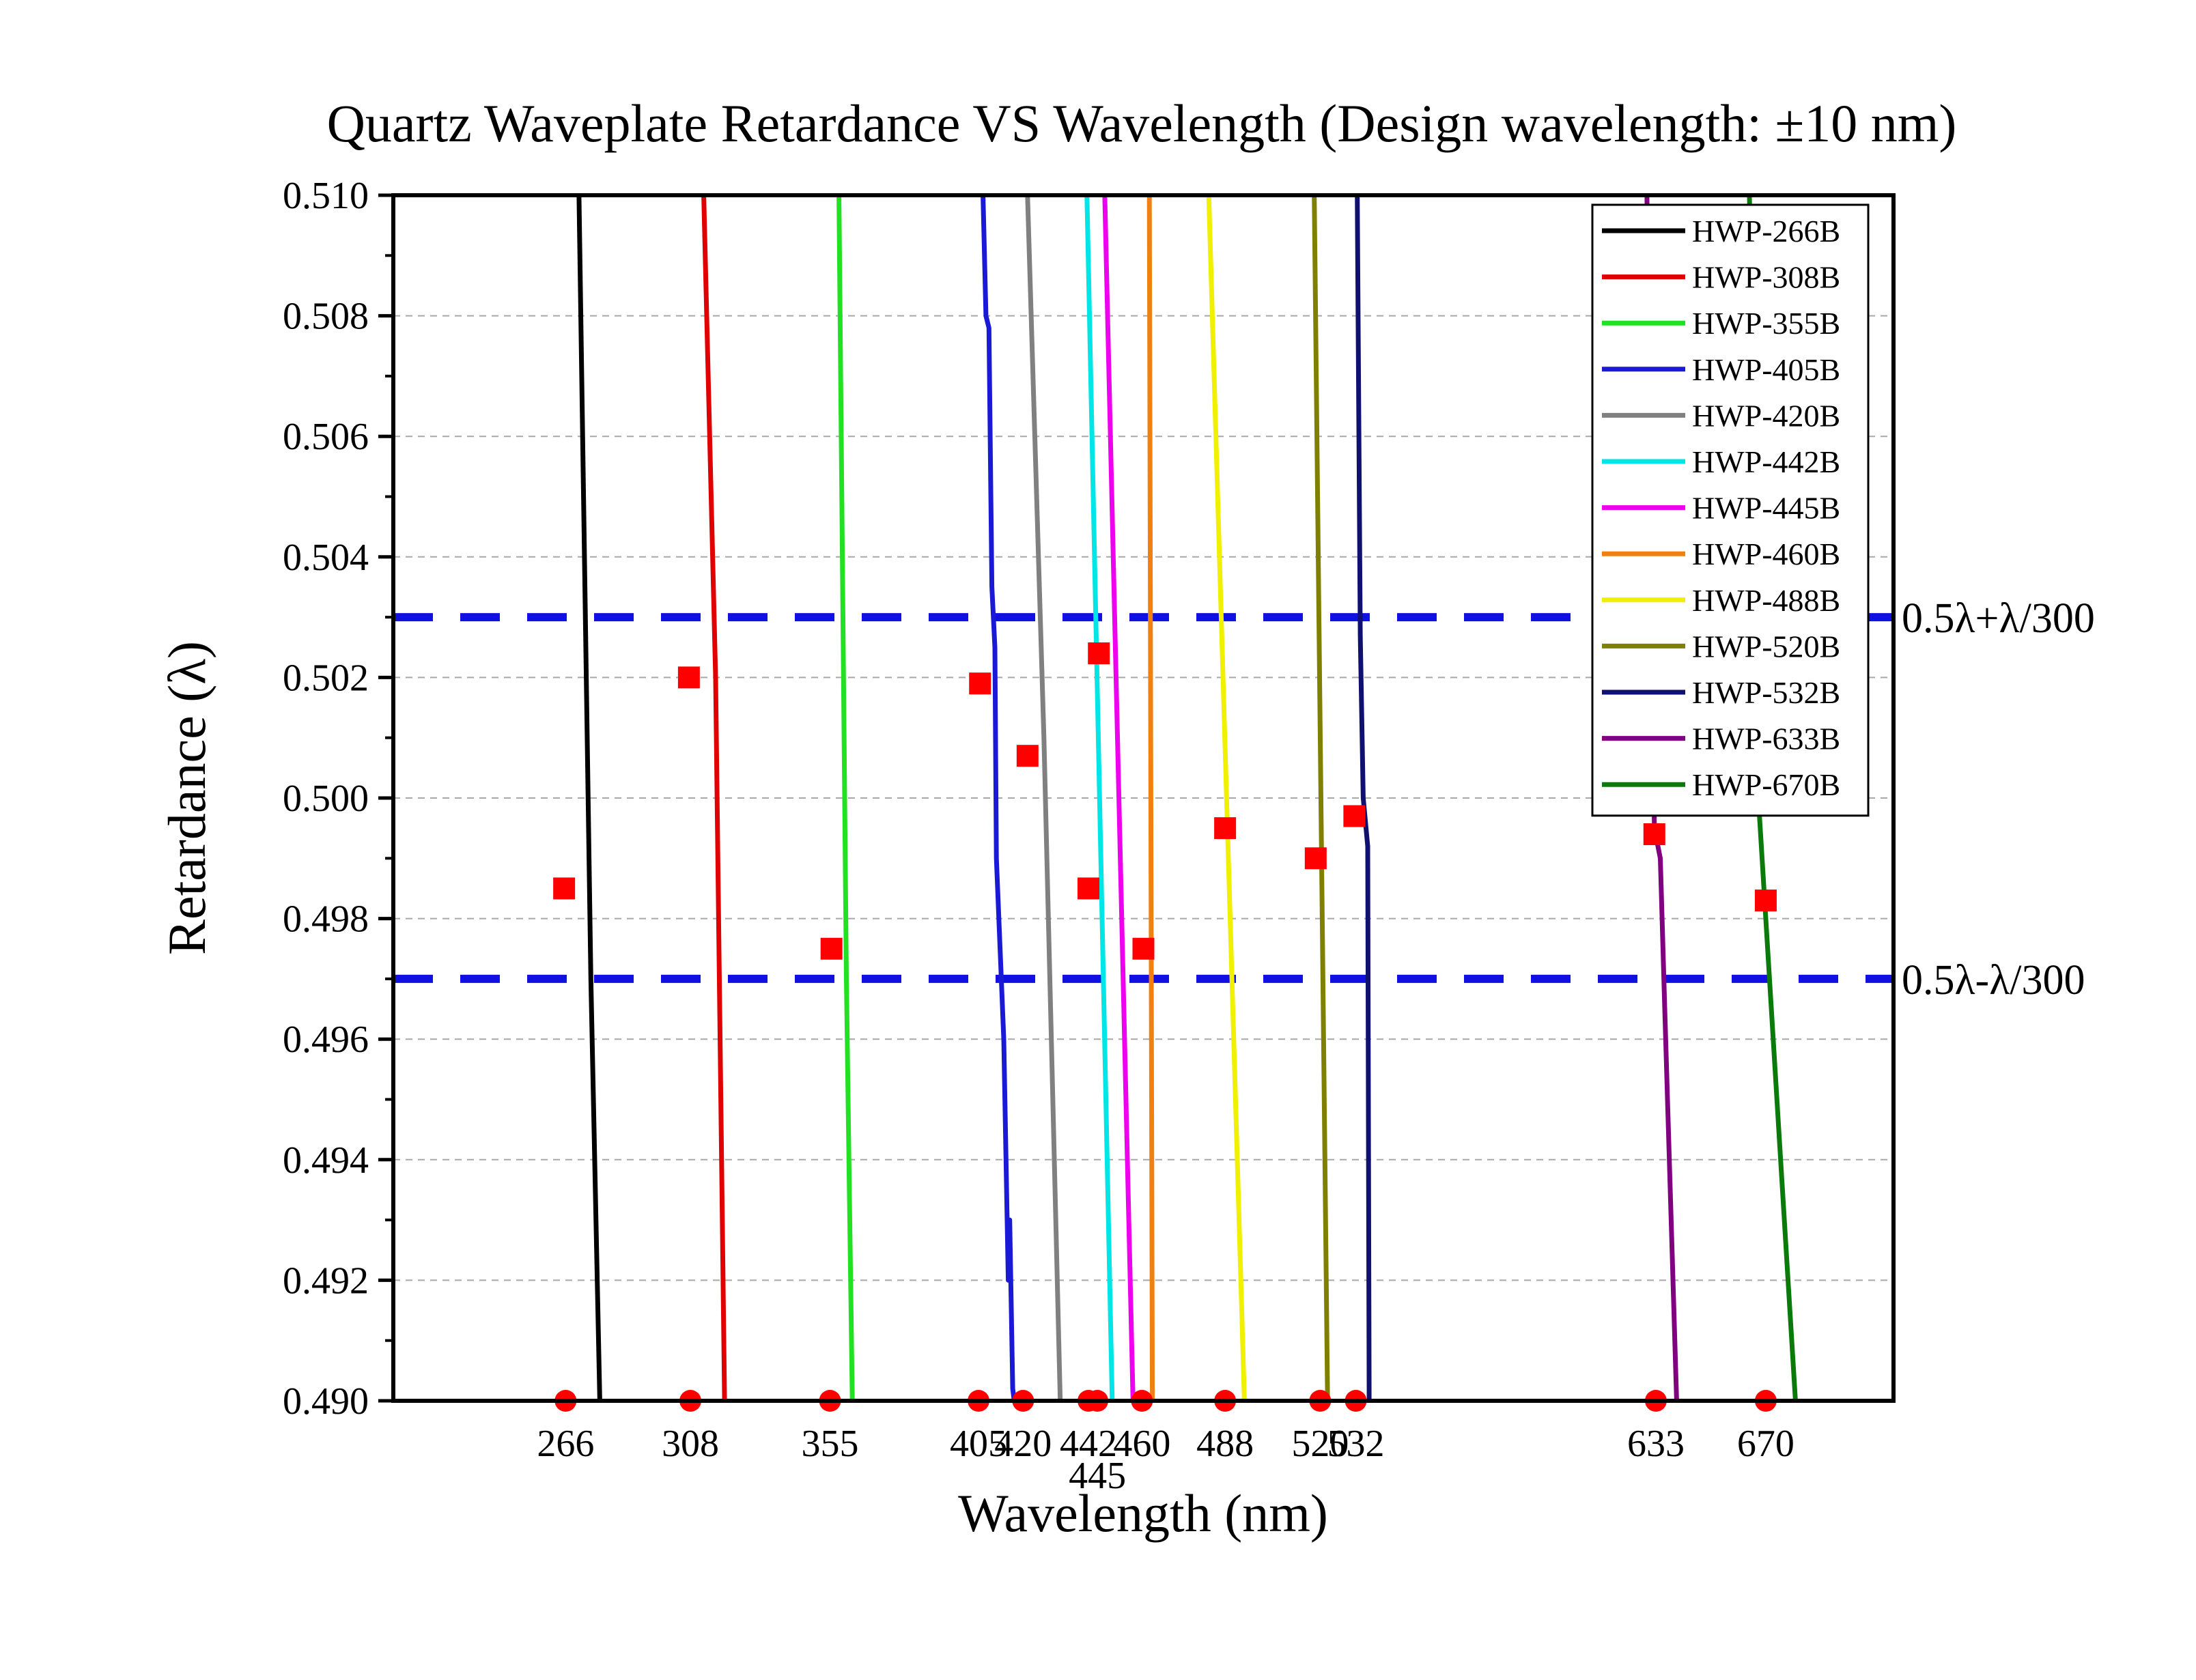 The width and height of the screenshot is (2196, 1680). What do you see at coordinates (1141, 1444) in the screenshot?
I see `x-tick-label: 460` at bounding box center [1141, 1444].